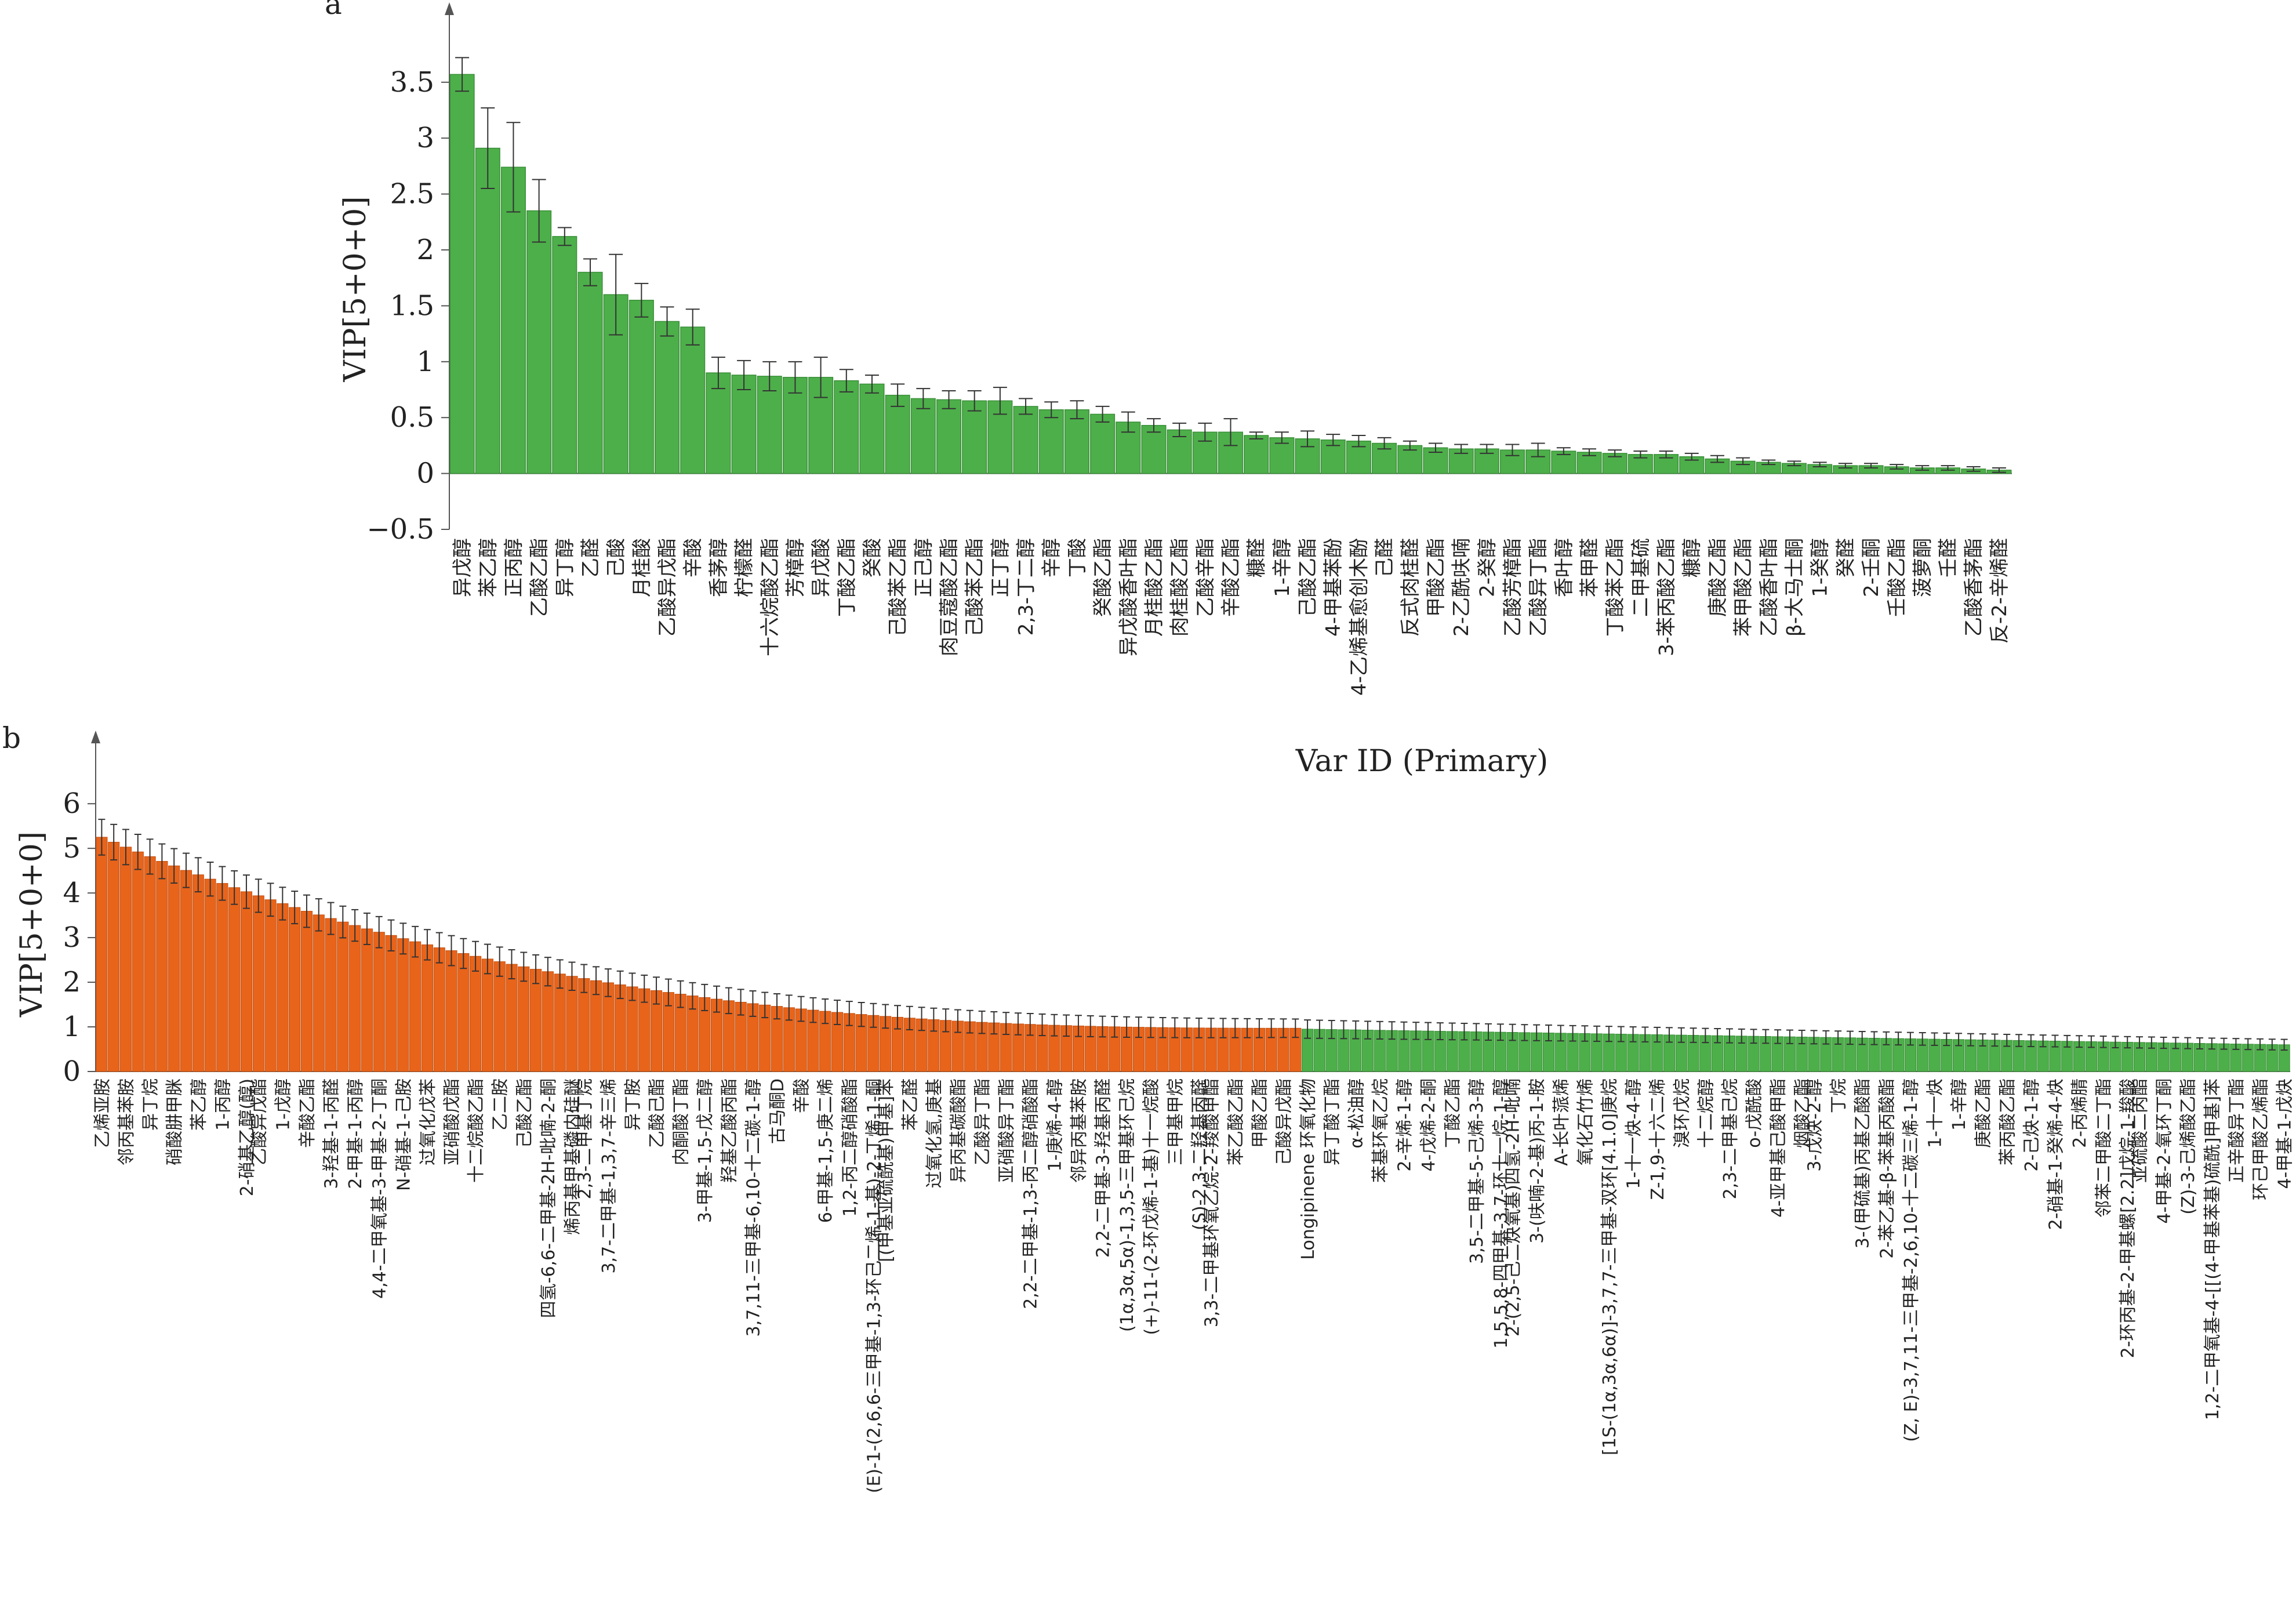 The image size is (2296, 1620). I want to click on x-tick-label: (Z)-3-己烯酸乙酯, so click(2188, 1146).